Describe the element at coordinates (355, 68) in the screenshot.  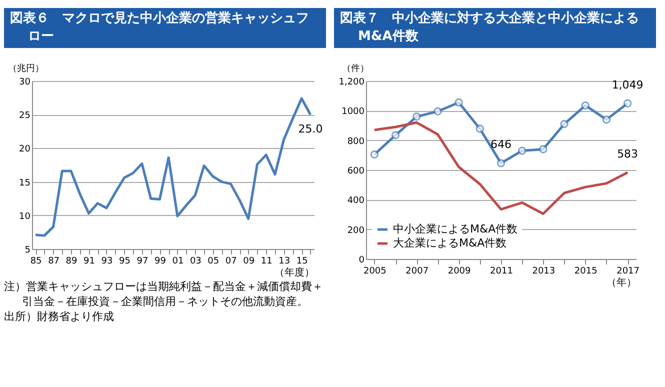
I see `y-axis-title: （件）` at that location.